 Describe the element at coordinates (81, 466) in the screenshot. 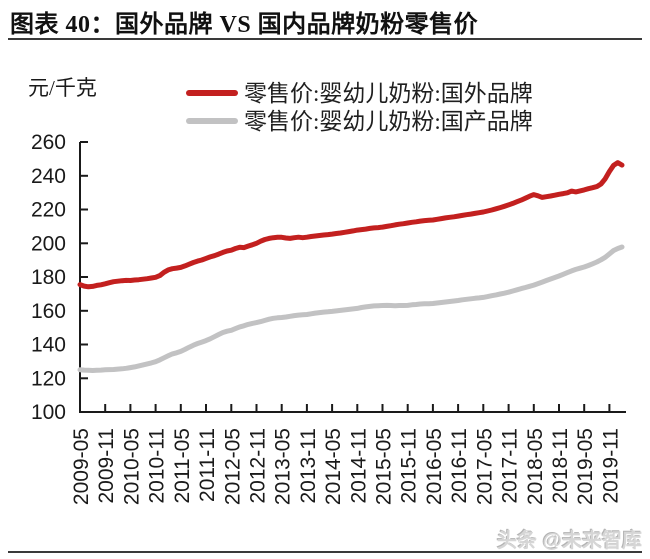

I see `svg-text: 2009-05` at that location.